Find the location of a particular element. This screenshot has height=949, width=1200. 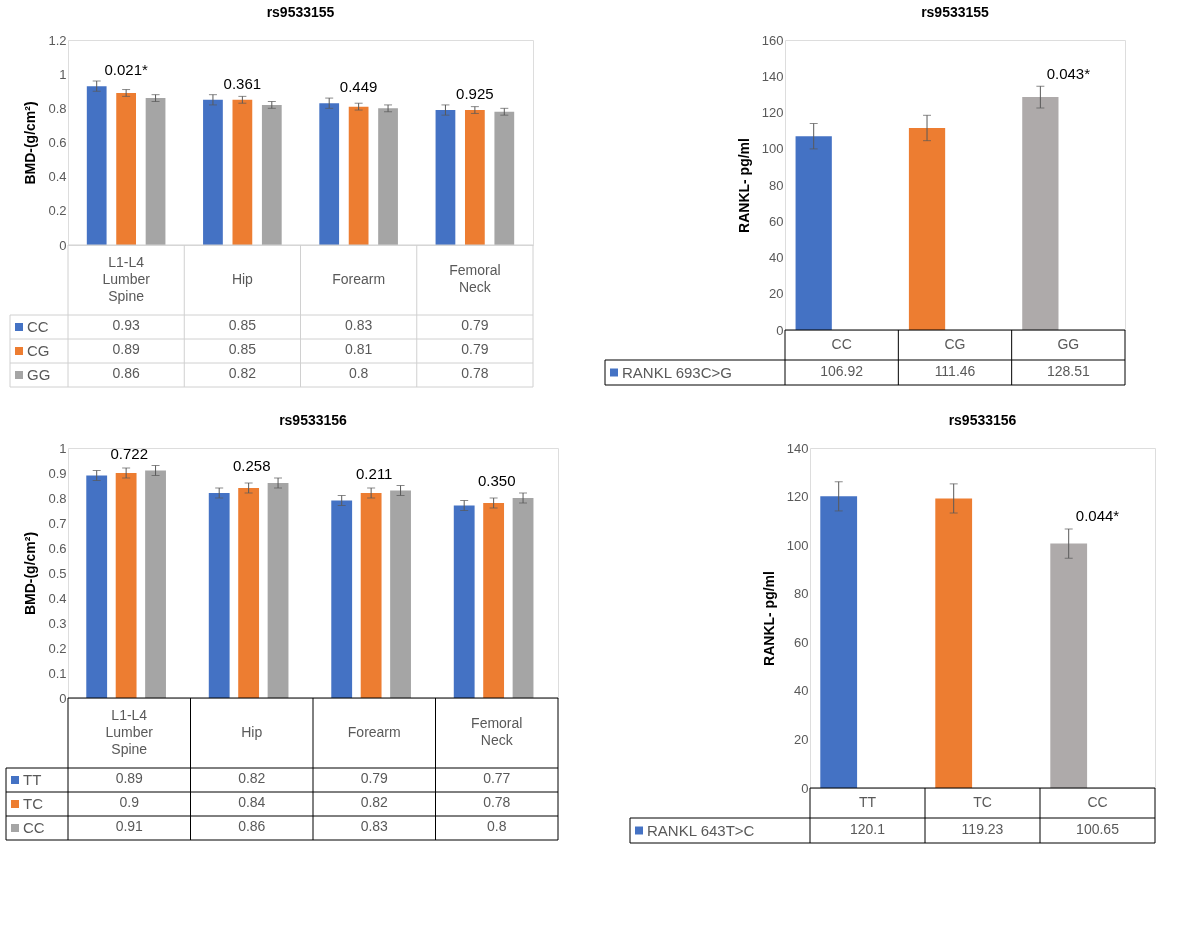

annotation: 0.044* is located at coordinates (1097, 515).